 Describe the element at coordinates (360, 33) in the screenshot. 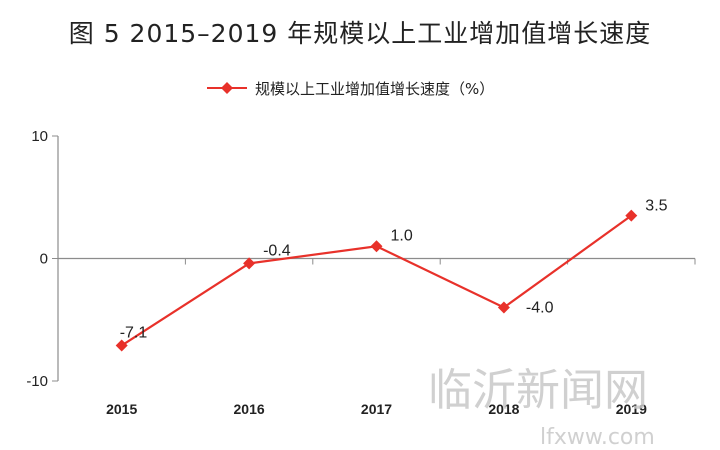

I see `chart-title: 图 5 2015–2019 年规模以上工业增加值增长速度` at that location.